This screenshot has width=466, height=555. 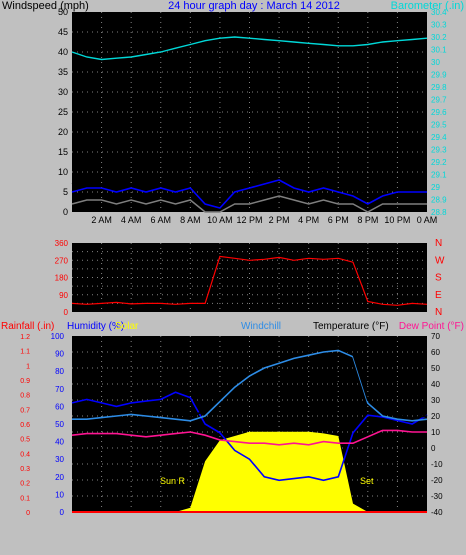 What do you see at coordinates (439, 100) in the screenshot?
I see `barometer-y-tick: 29.7` at bounding box center [439, 100].